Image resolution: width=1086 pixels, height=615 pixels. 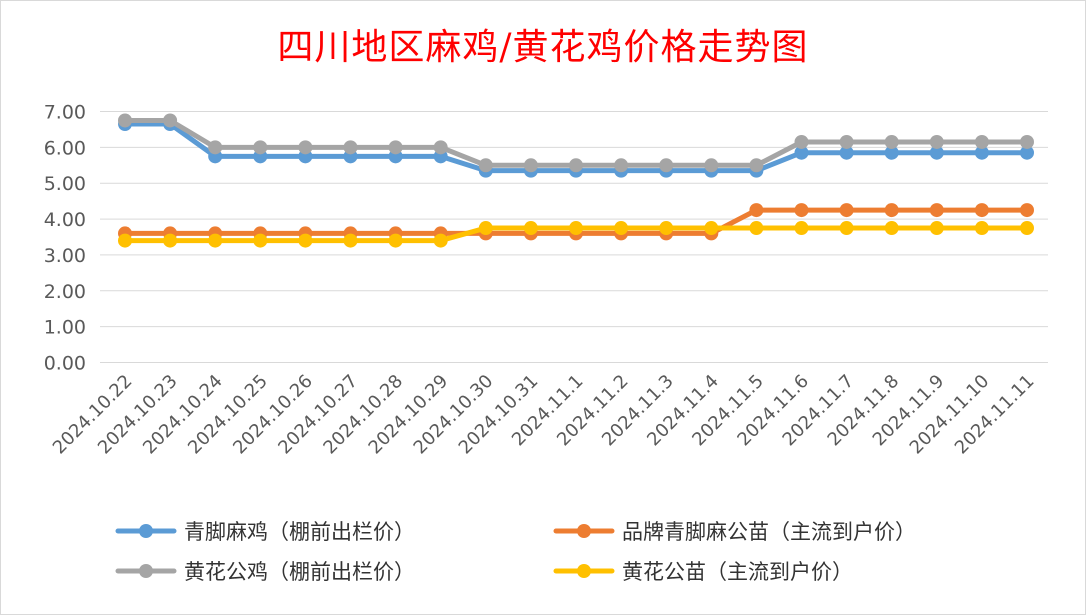 What do you see at coordinates (65, 220) in the screenshot?
I see `y-tick-label: 4.00` at bounding box center [65, 220].